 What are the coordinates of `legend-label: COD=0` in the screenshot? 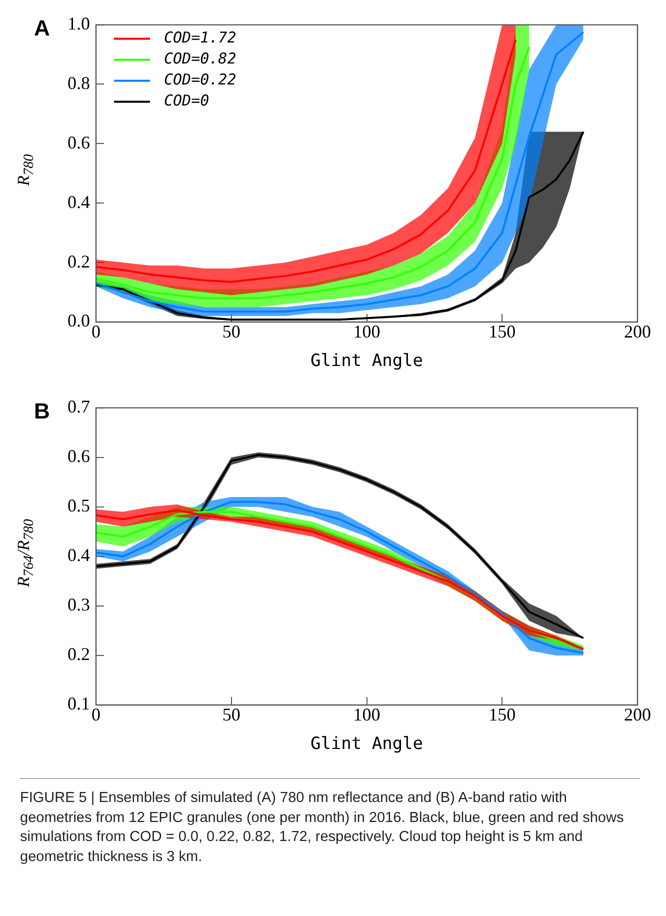 It's located at (187, 101).